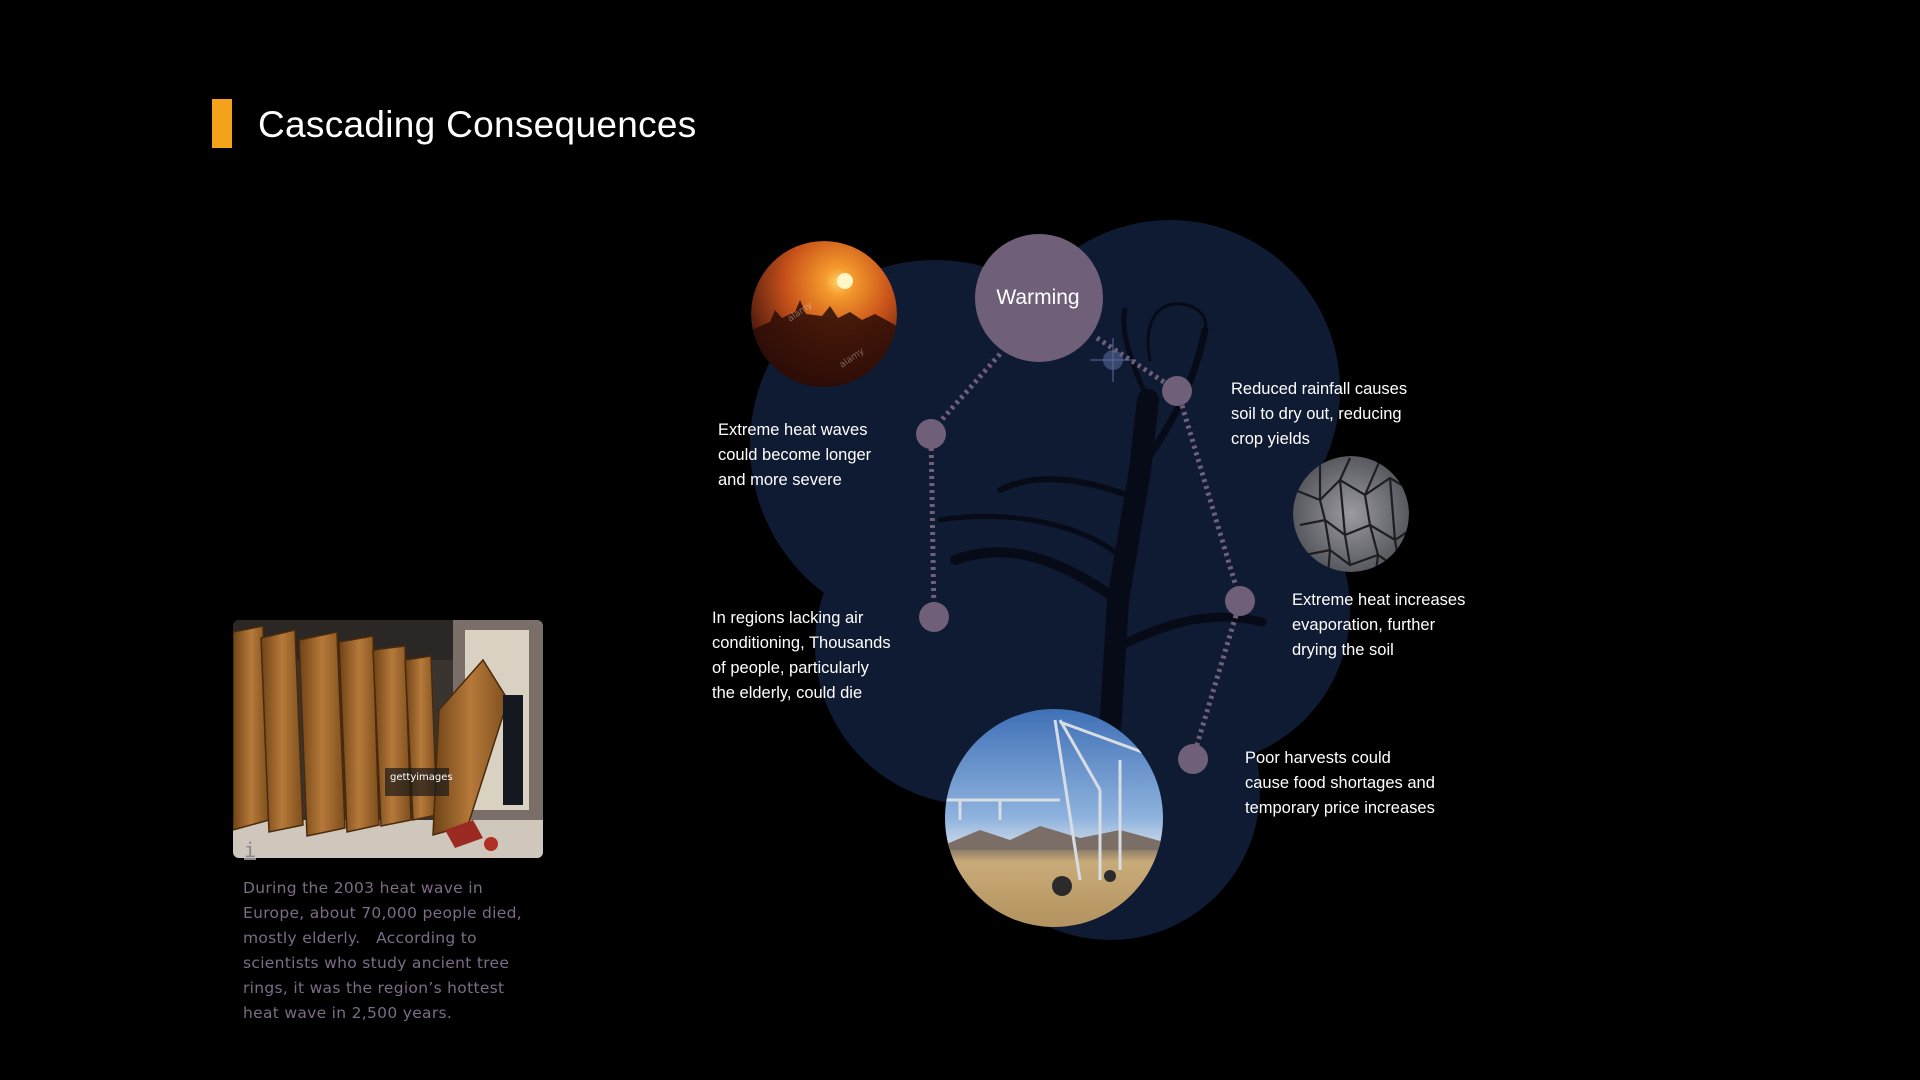  What do you see at coordinates (1177, 391) in the screenshot?
I see `node-dot-rainfall` at bounding box center [1177, 391].